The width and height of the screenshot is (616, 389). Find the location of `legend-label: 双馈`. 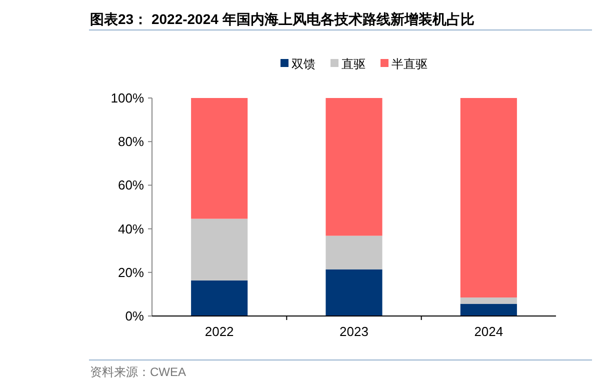

legend-label: 双馈 is located at coordinates (304, 64).